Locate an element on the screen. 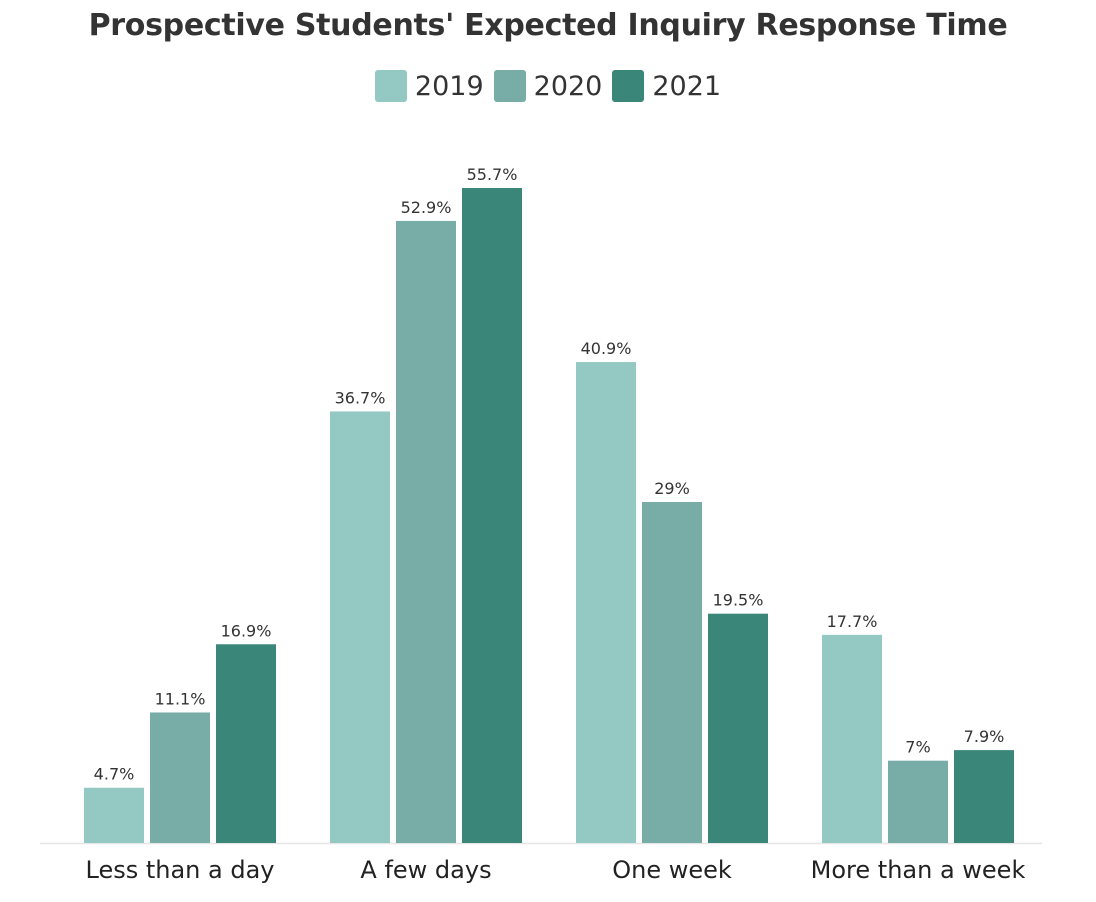  legend-label-2019: 2019 is located at coordinates (449, 86).